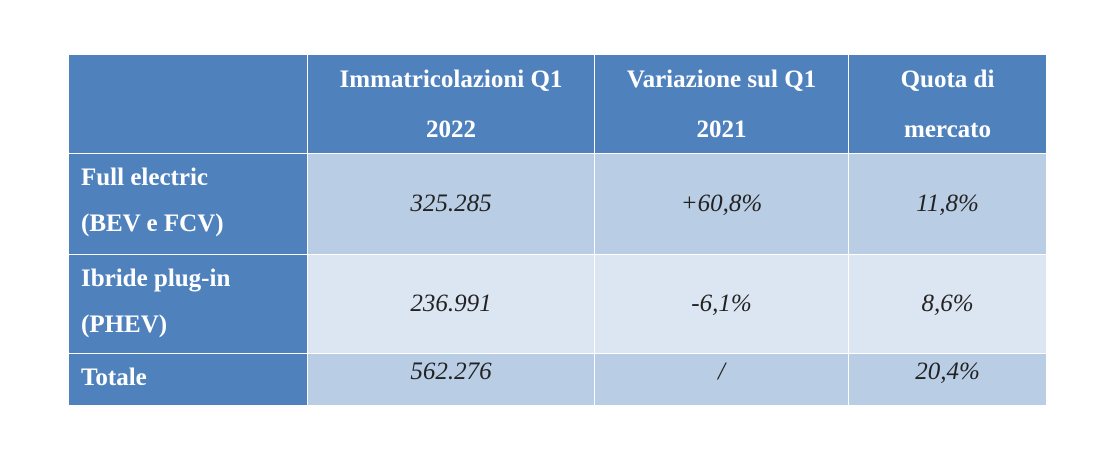 This screenshot has width=1096, height=455. What do you see at coordinates (124, 324) in the screenshot?
I see `row-label-line2: (PHEV)` at bounding box center [124, 324].